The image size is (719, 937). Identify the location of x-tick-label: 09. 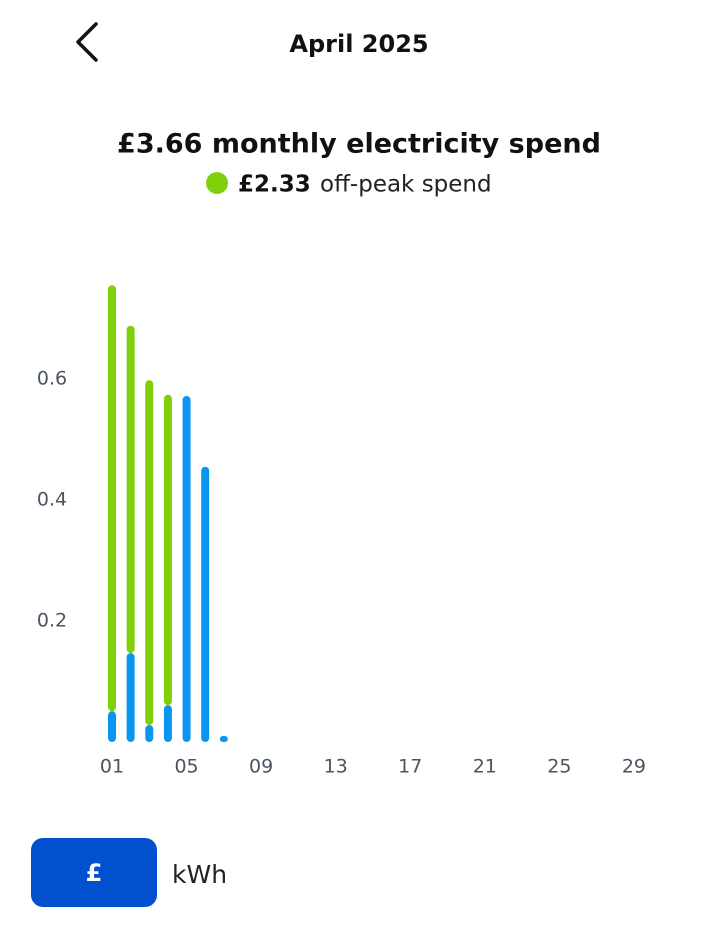
(261, 767).